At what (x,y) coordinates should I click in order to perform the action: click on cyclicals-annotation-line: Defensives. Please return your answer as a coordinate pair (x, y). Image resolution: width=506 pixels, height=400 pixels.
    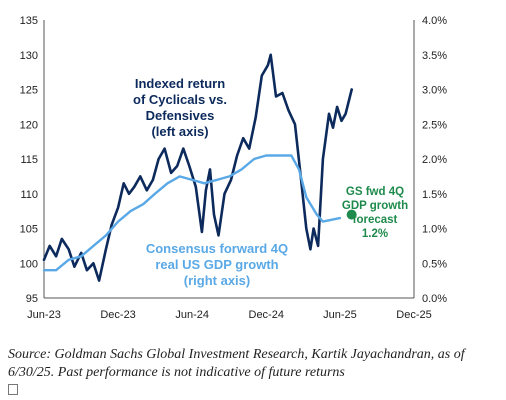
    Looking at the image, I should click on (180, 115).